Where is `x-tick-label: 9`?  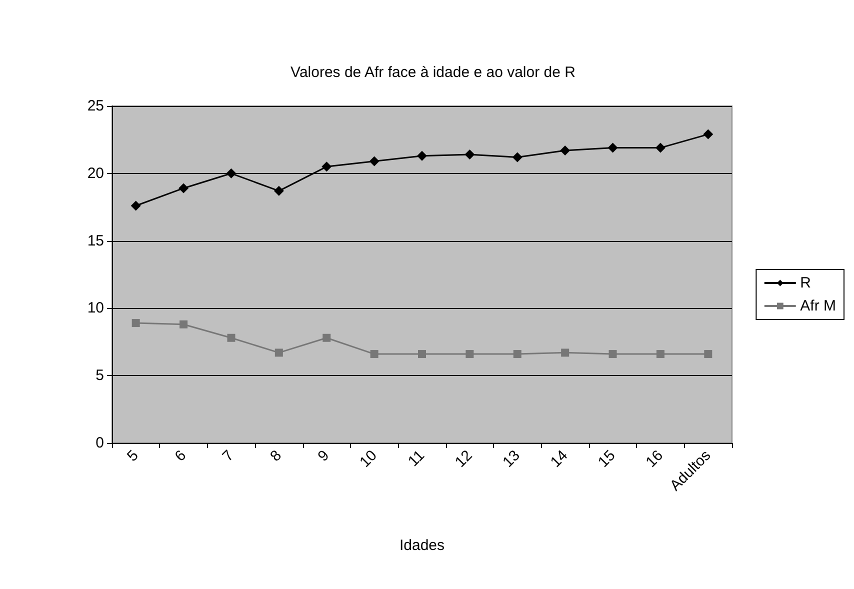
x-tick-label: 9 is located at coordinates (323, 455).